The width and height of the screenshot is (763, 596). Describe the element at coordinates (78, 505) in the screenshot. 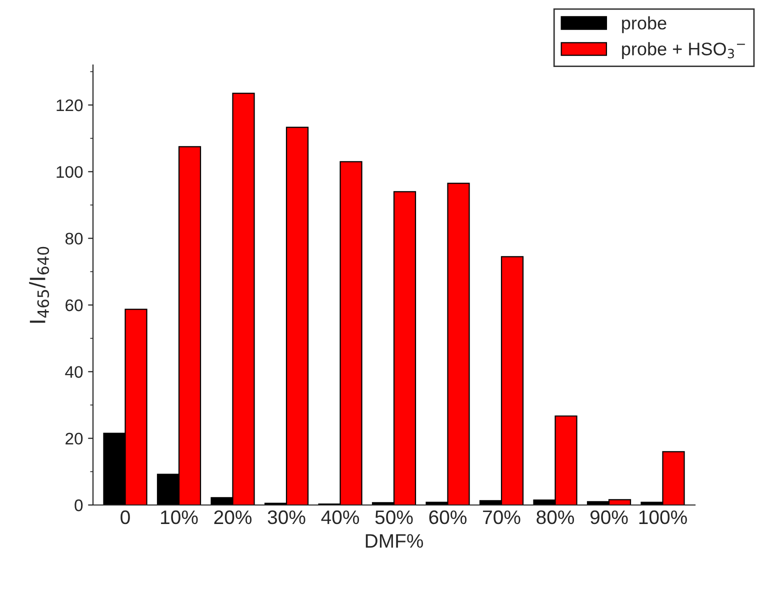

I see `y-tick-label: 0` at that location.